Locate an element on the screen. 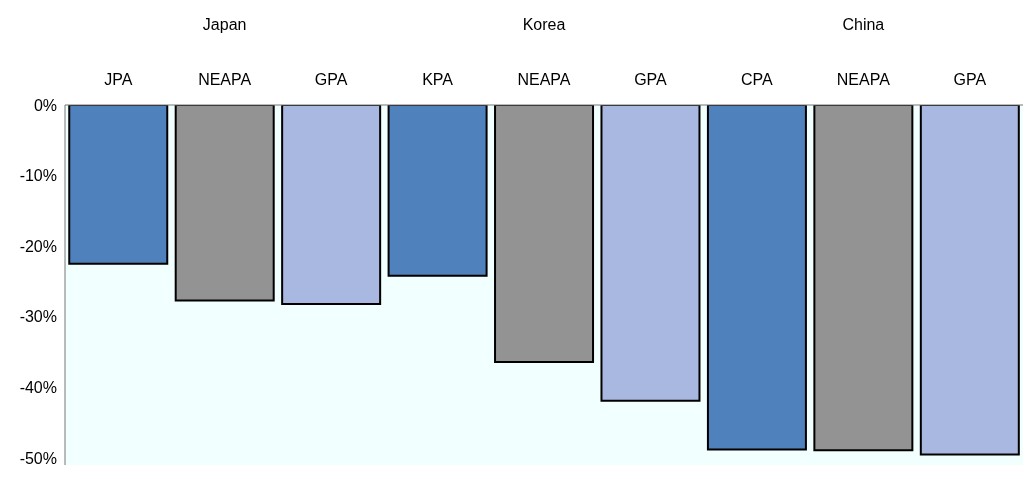 Image resolution: width=1033 pixels, height=479 pixels. y-tick-label: -30% is located at coordinates (38, 317).